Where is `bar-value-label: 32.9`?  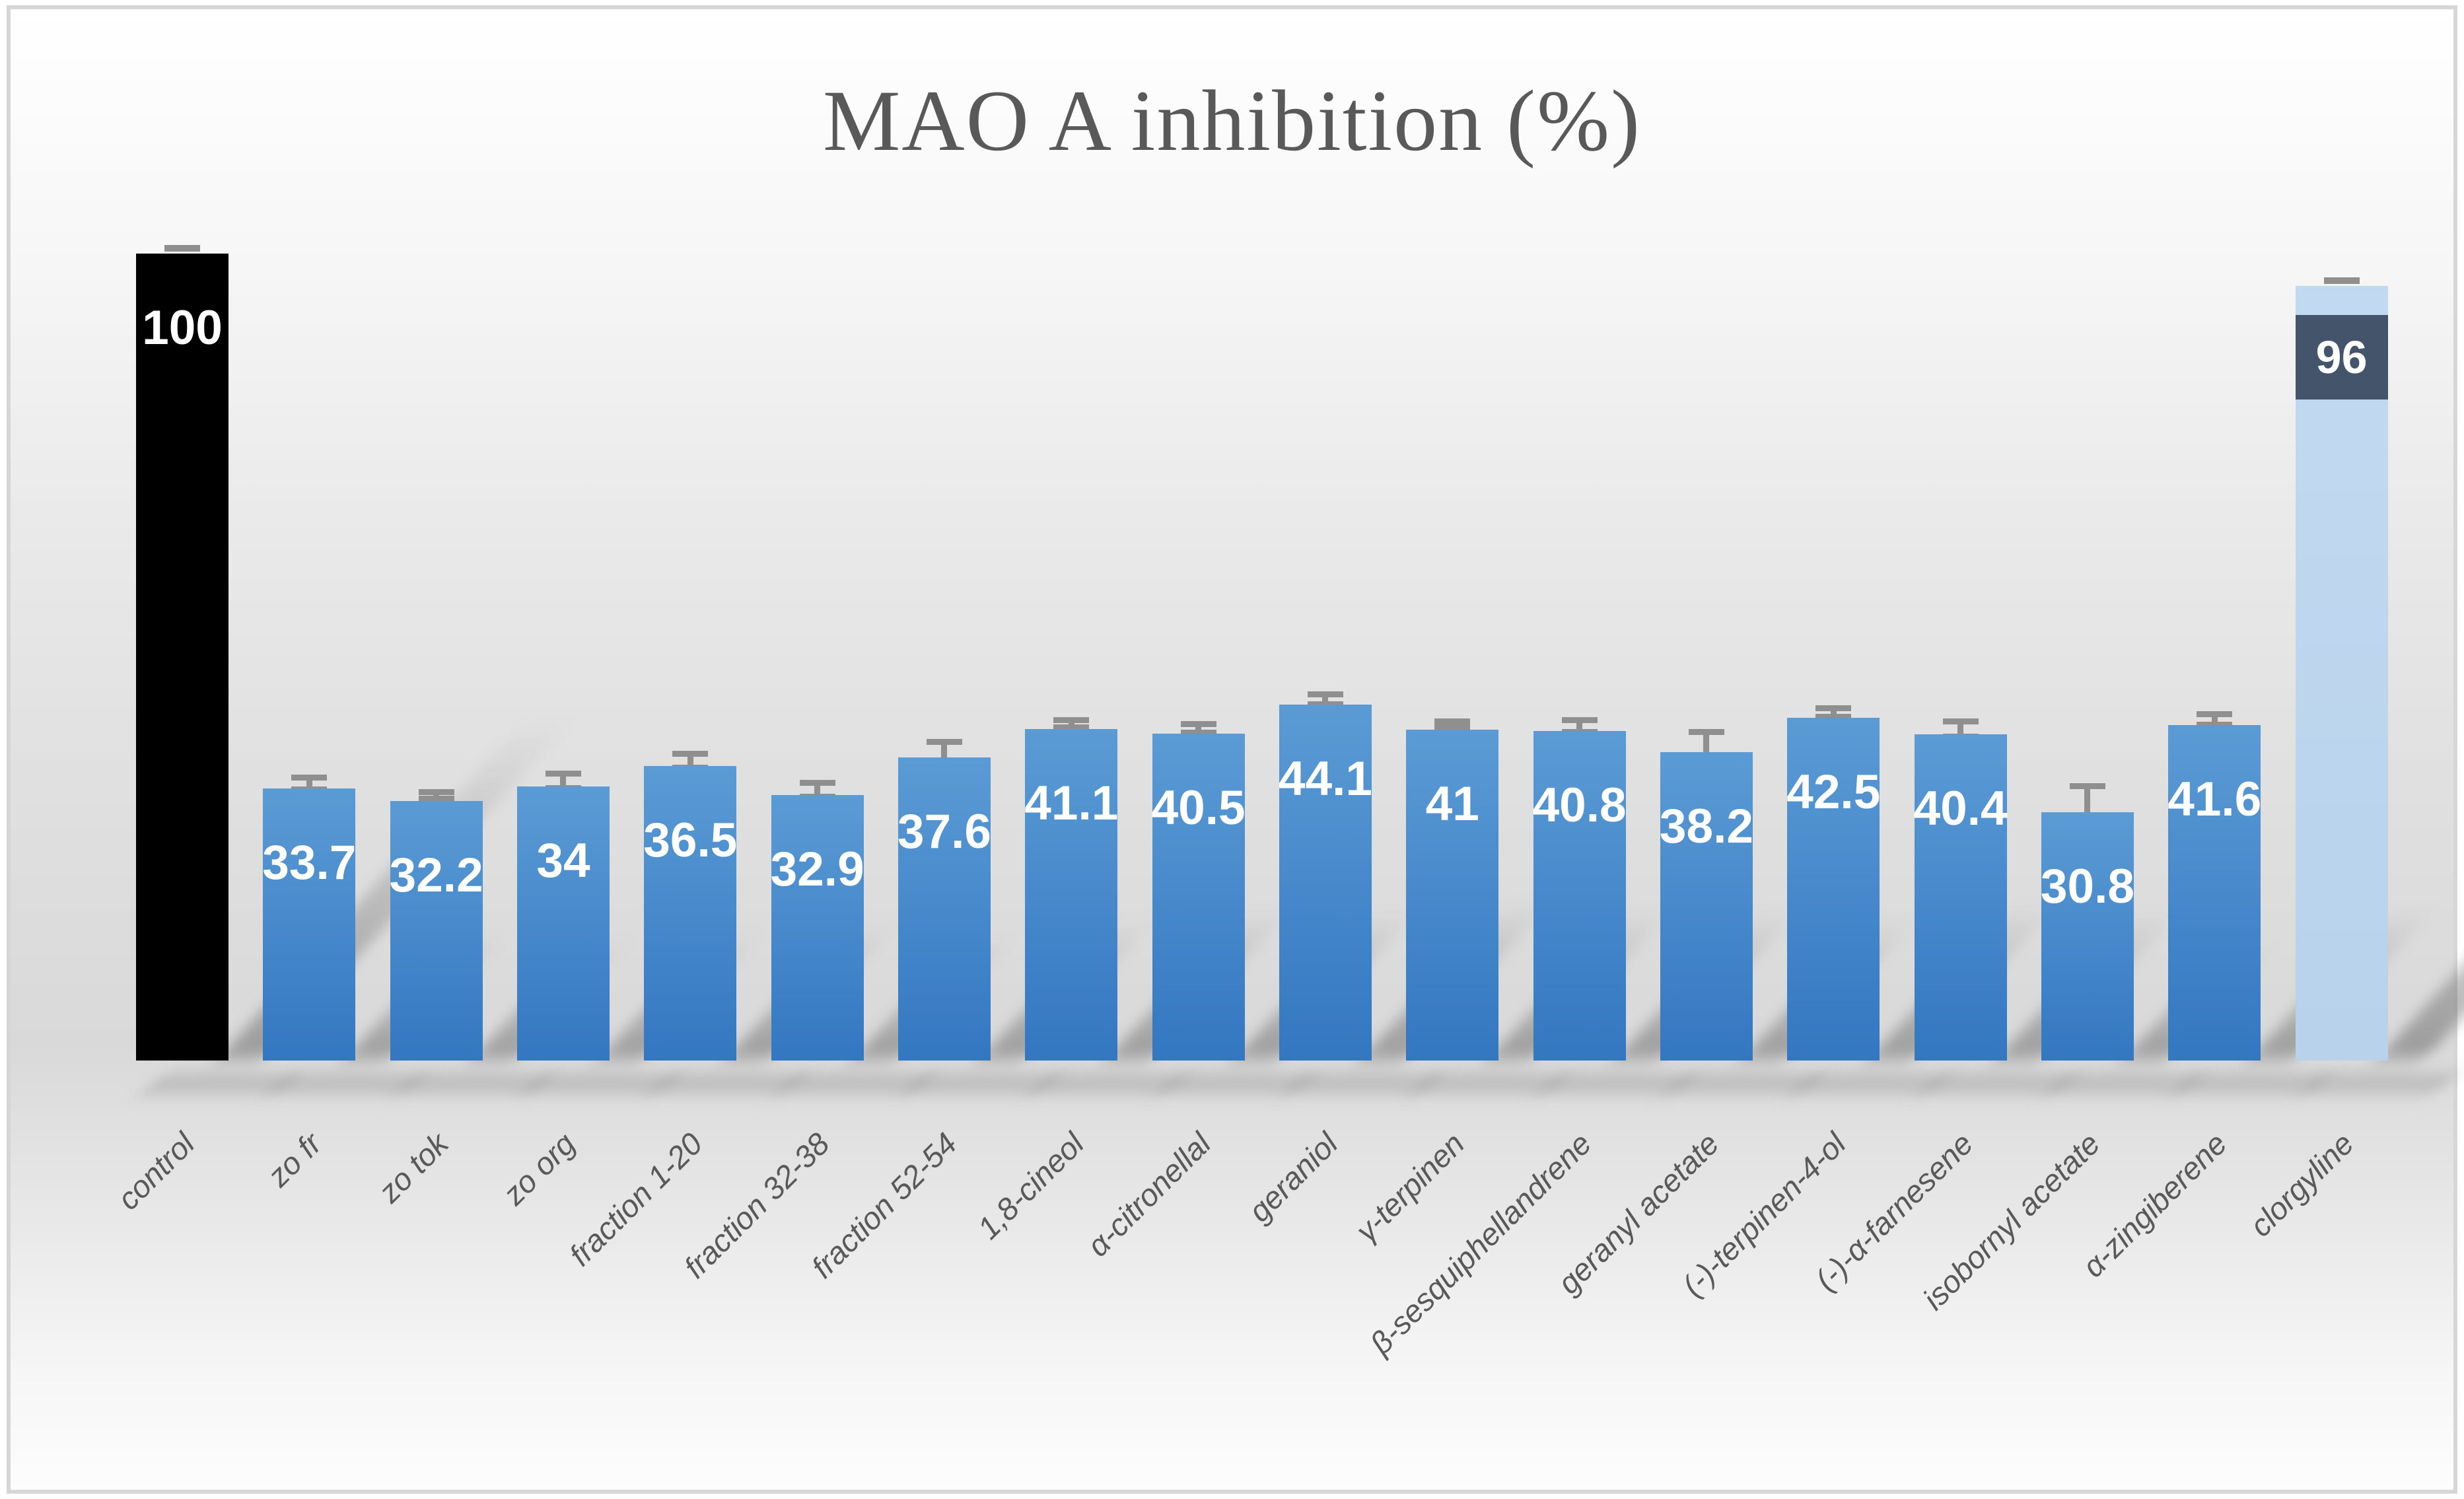
bar-value-label: 32.9 is located at coordinates (817, 869).